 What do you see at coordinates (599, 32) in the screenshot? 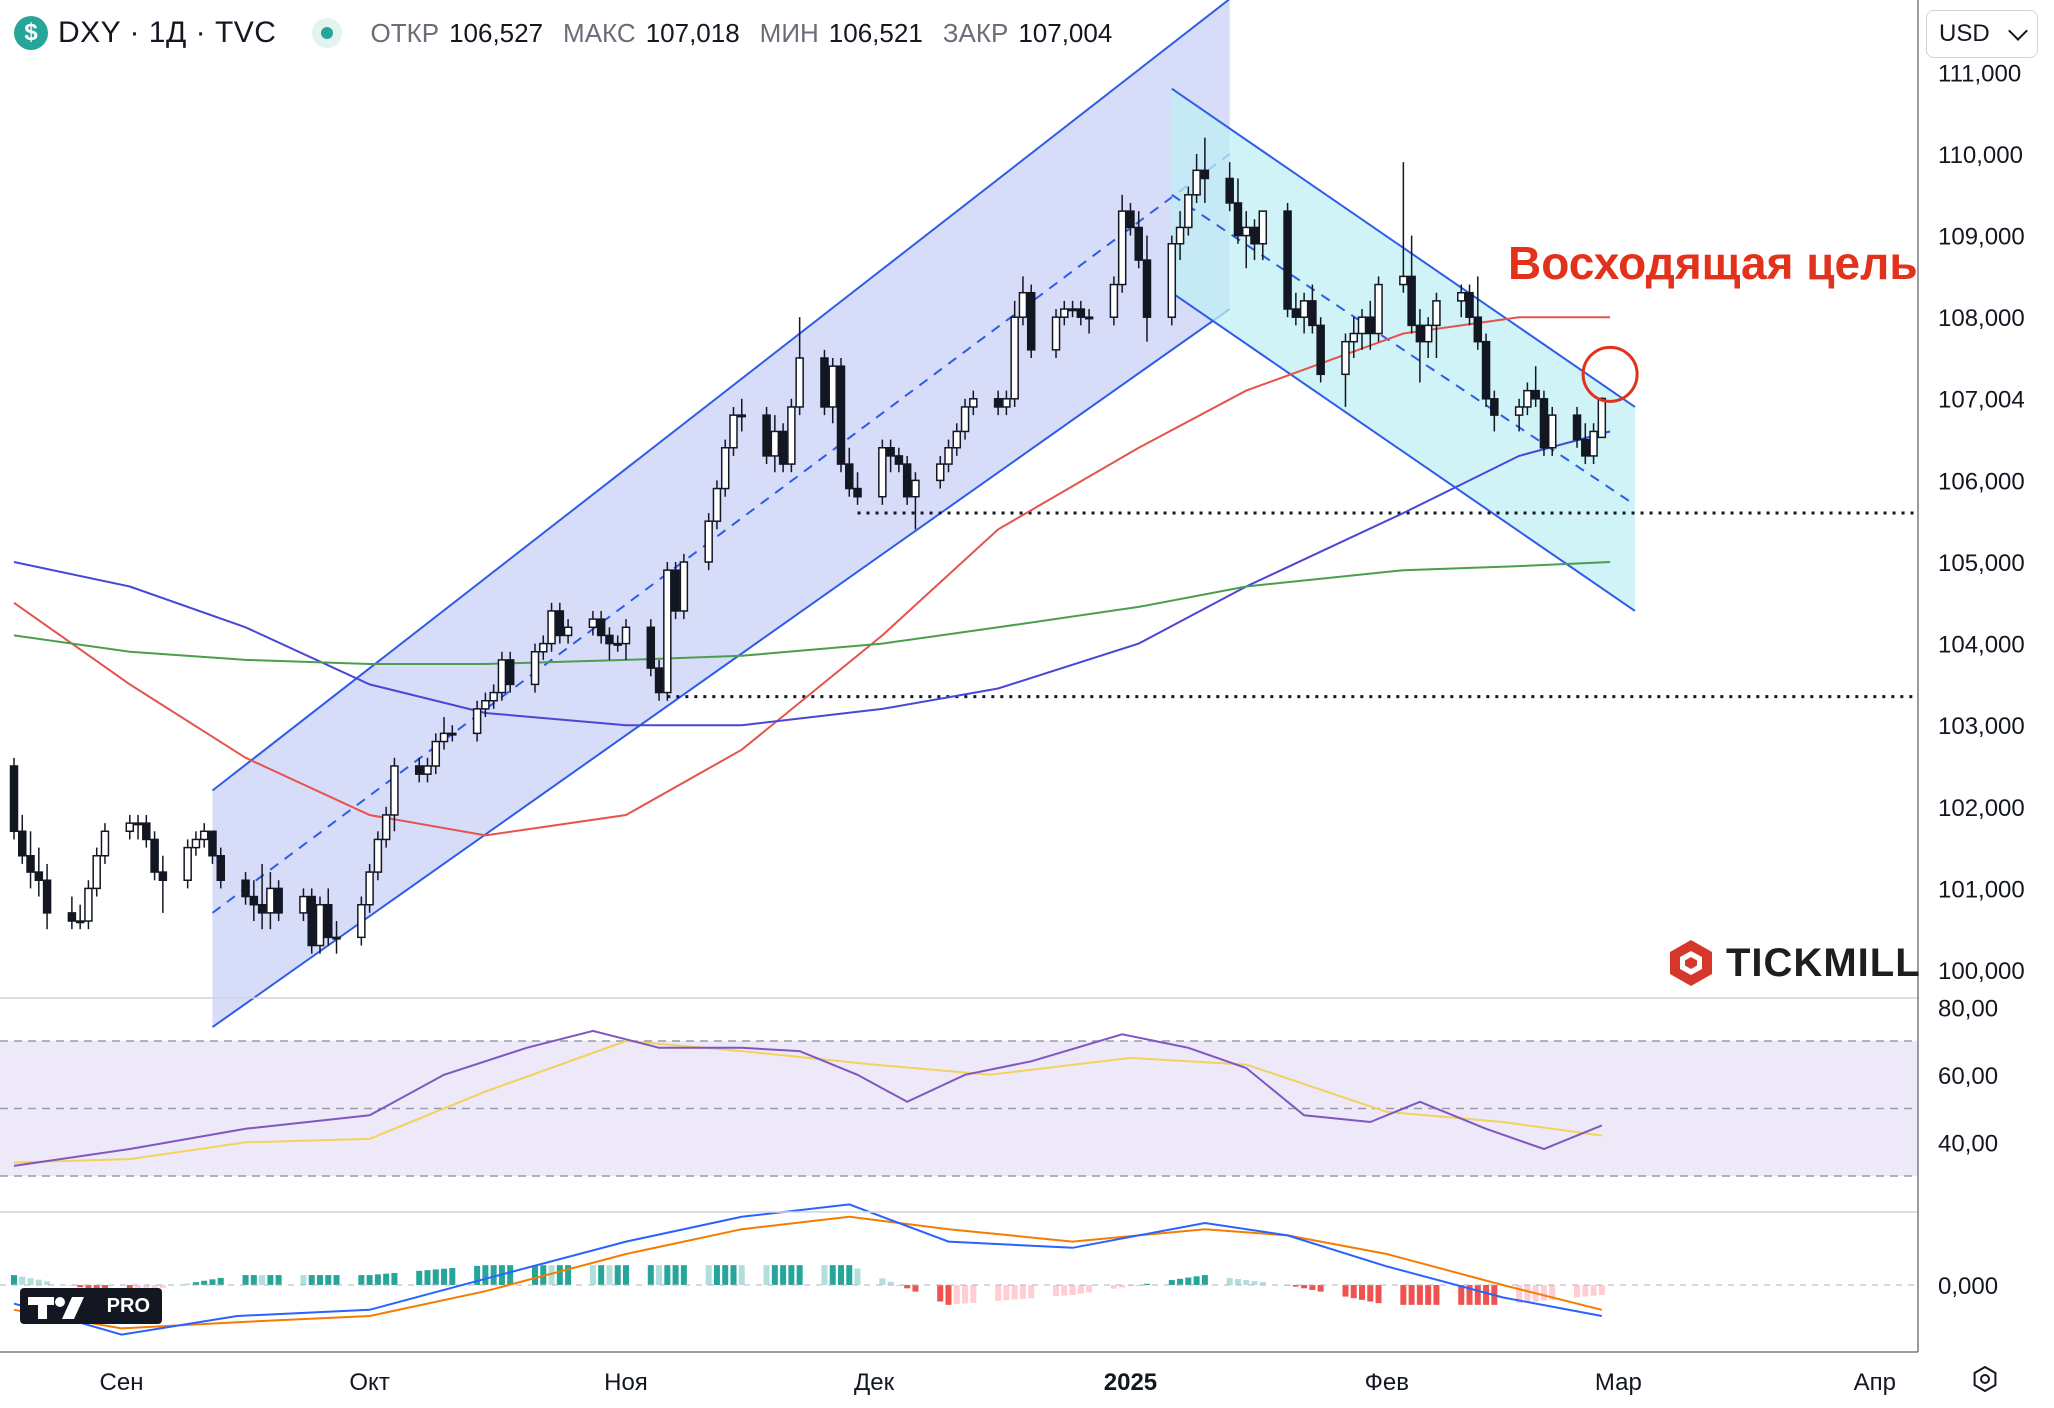
I see `high-label: МАКС` at bounding box center [599, 32].